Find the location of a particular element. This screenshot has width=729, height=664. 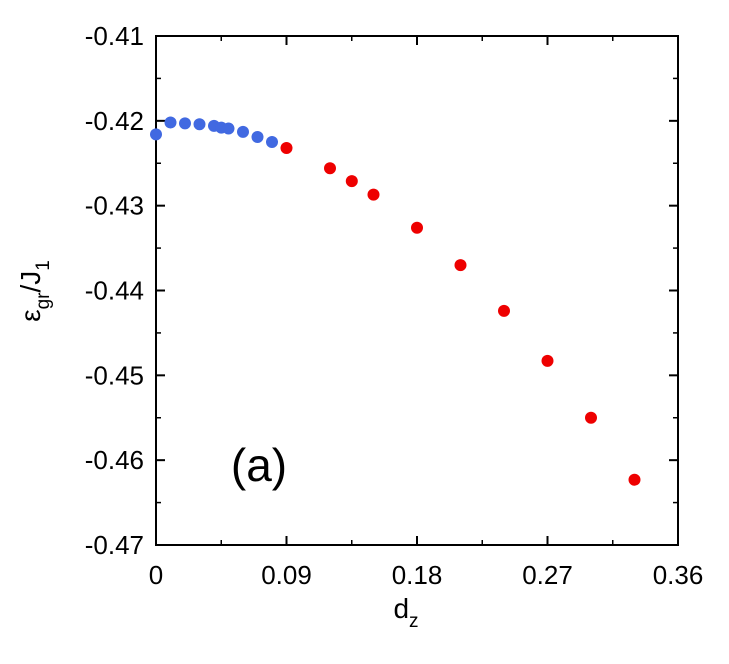

y-tick-label: -0.43 is located at coordinates (114, 206).